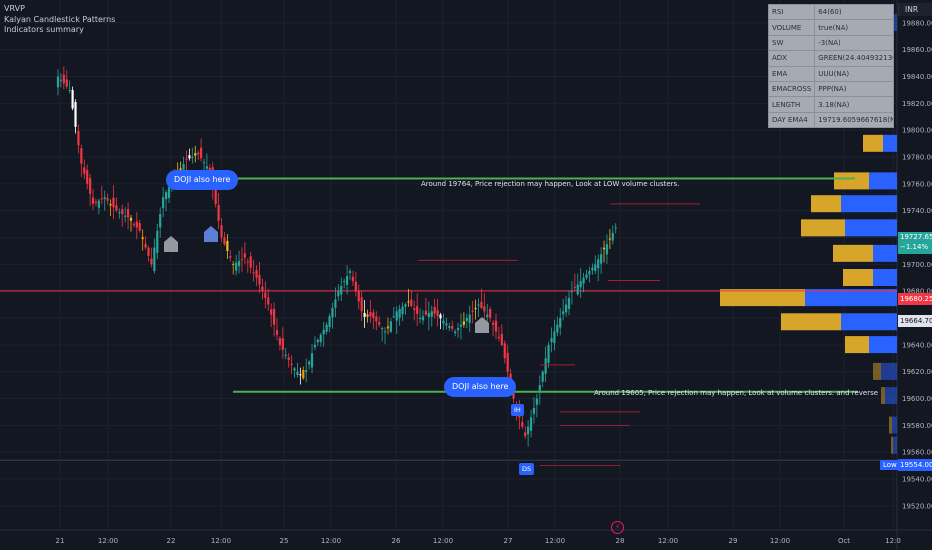 The width and height of the screenshot is (932, 550). I want to click on currency-label: INR, so click(915, 9).